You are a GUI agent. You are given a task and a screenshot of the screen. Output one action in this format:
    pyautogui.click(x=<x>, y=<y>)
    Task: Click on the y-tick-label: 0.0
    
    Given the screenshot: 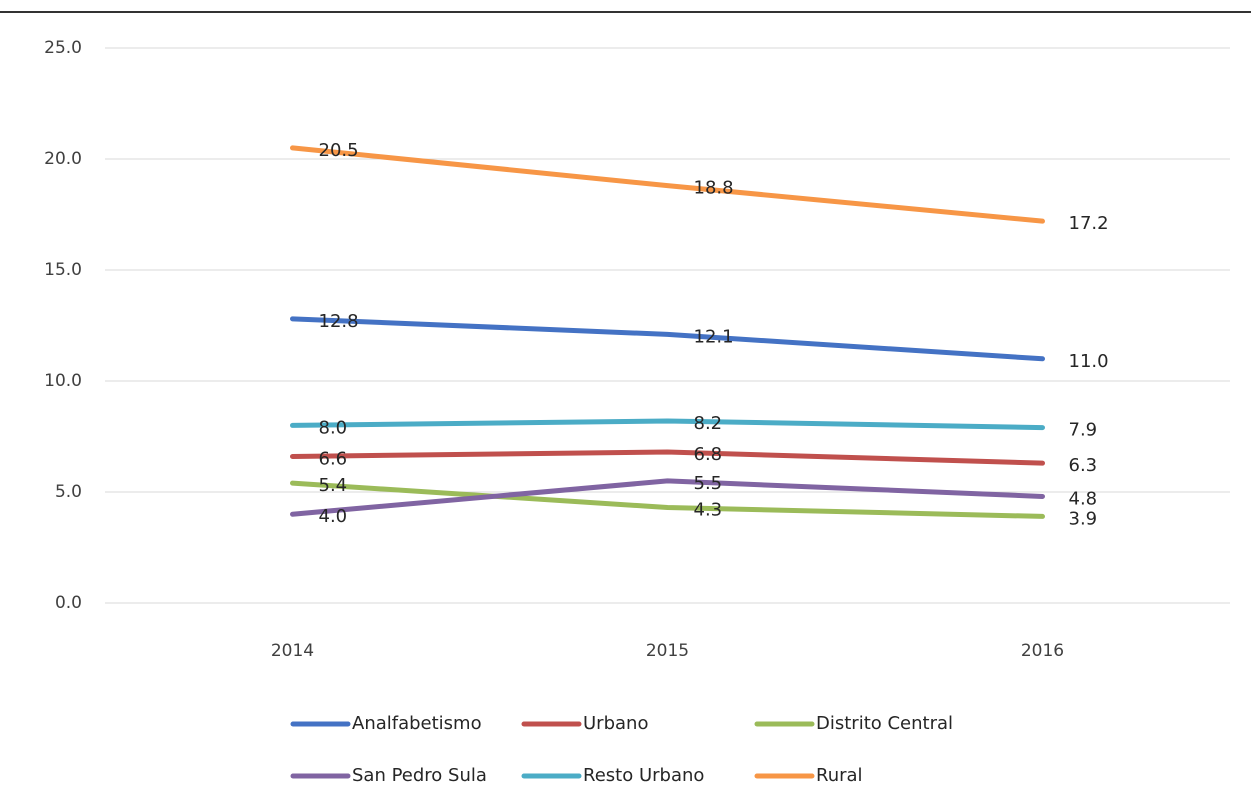 What is the action you would take?
    pyautogui.click(x=68, y=603)
    